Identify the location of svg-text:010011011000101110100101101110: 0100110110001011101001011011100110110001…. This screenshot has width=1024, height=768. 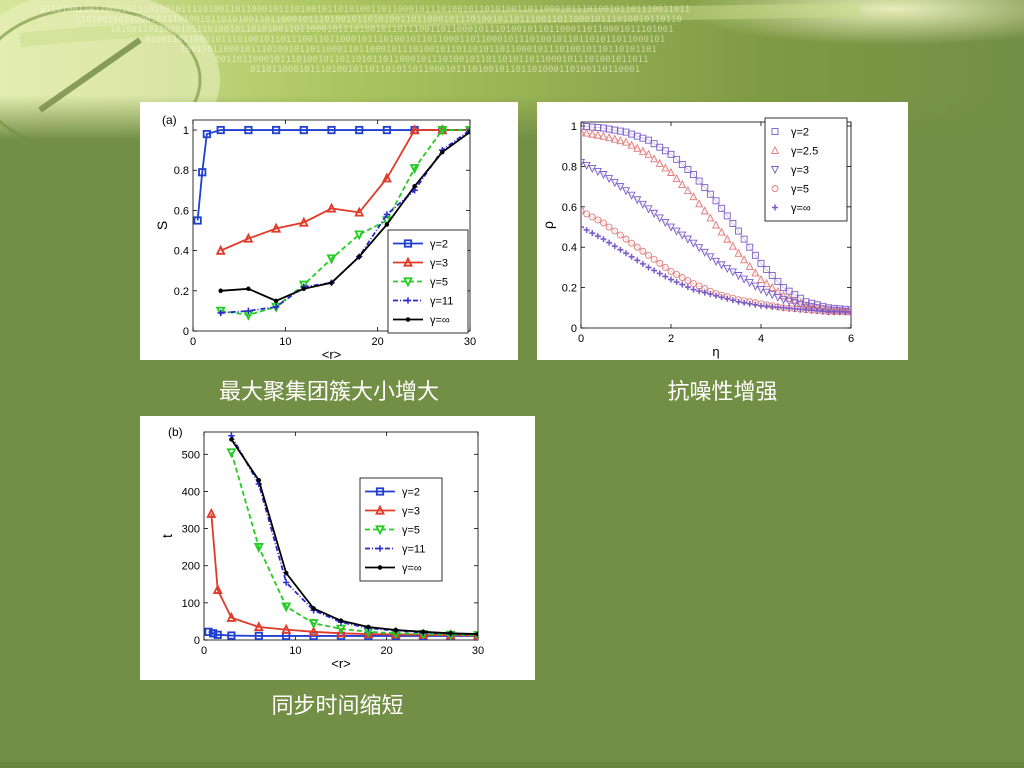
(405, 40).